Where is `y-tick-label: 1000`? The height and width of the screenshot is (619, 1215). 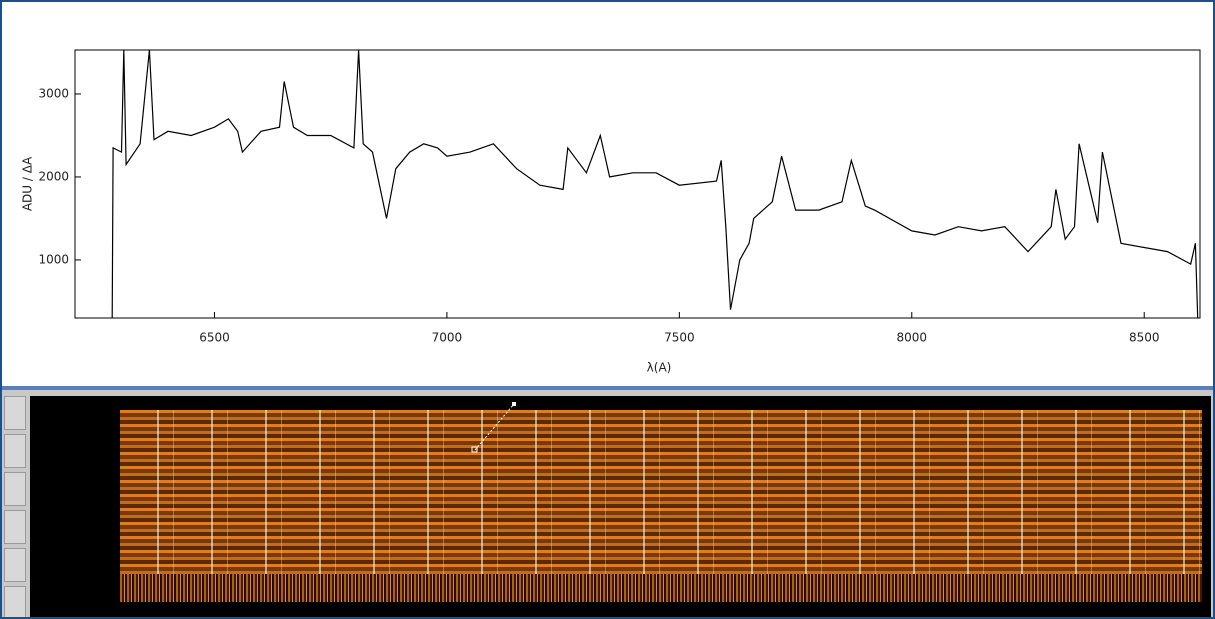 y-tick-label: 1000 is located at coordinates (53, 259).